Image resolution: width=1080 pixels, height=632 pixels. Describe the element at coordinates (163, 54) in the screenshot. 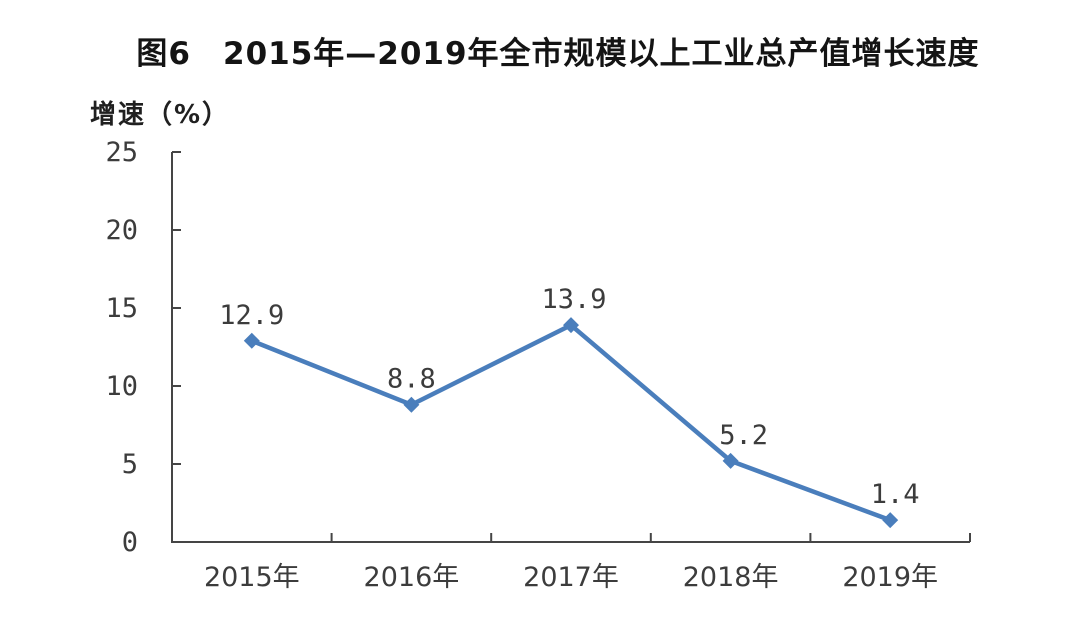

I see `figure-number-label: 图6` at that location.